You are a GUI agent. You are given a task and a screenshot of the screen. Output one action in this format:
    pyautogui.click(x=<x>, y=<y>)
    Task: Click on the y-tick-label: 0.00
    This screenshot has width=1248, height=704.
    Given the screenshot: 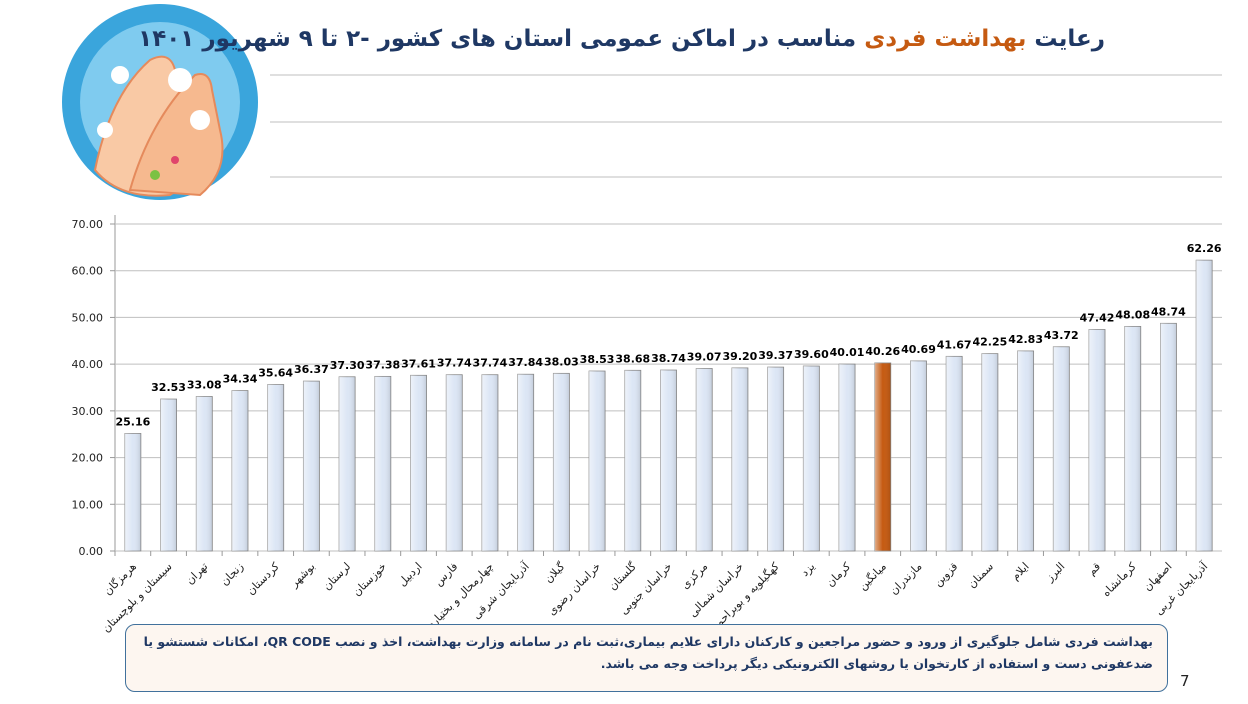 What is the action you would take?
    pyautogui.click(x=91, y=551)
    